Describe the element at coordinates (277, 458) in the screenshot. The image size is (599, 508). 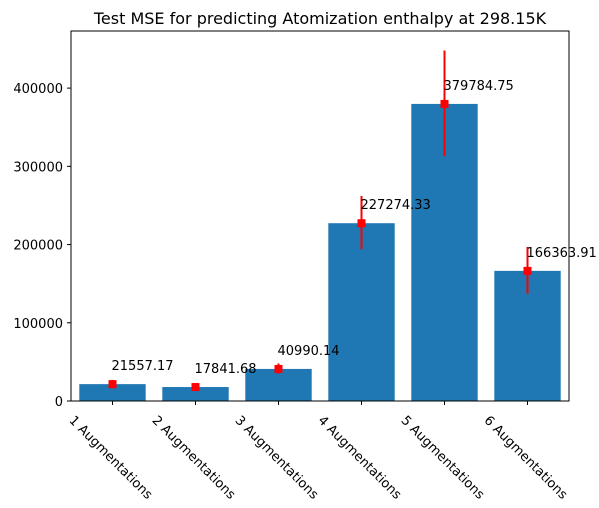
I see `x-tick-label-3: 3 Augmentations` at that location.